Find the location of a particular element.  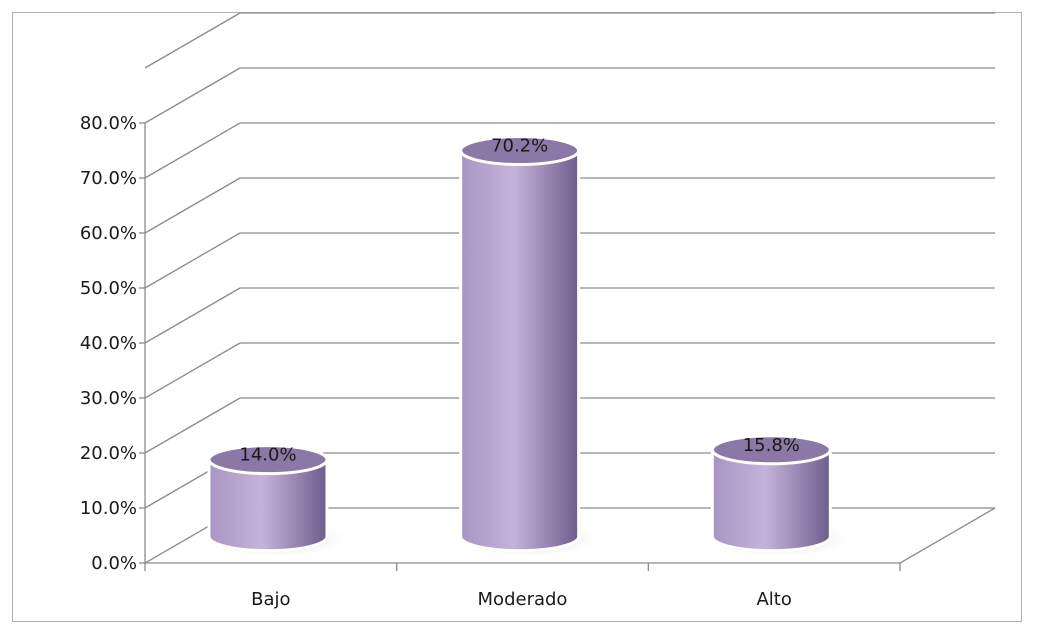

y-tick-label-1: 10.0% is located at coordinates (108, 508).